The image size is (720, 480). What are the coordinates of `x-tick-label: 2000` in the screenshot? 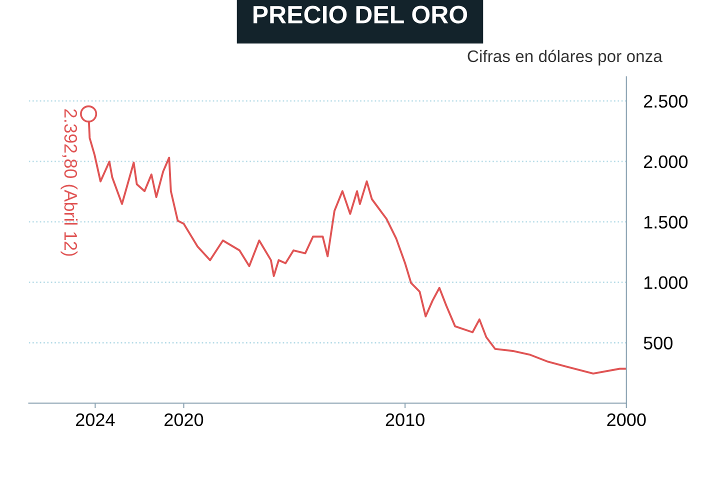 It's located at (626, 419).